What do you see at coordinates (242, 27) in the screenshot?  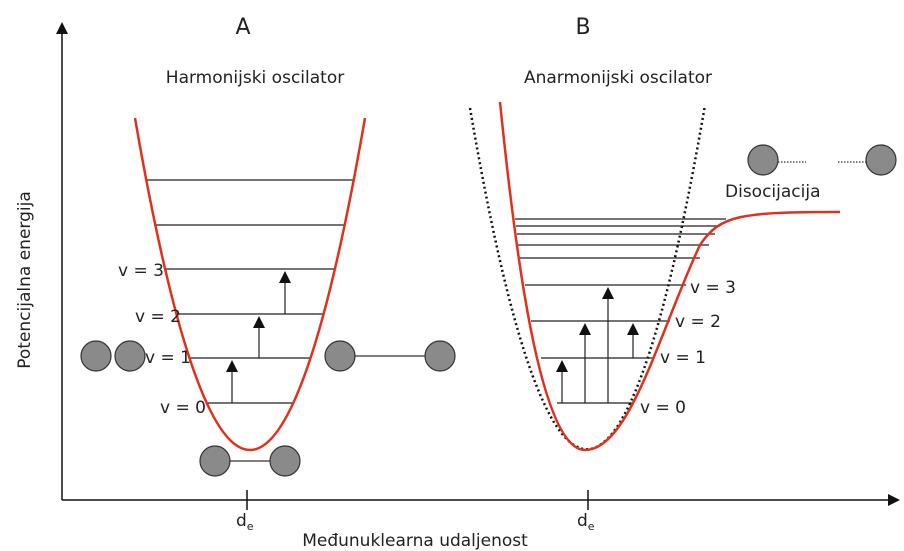 I see `panel-letter: A` at bounding box center [242, 27].